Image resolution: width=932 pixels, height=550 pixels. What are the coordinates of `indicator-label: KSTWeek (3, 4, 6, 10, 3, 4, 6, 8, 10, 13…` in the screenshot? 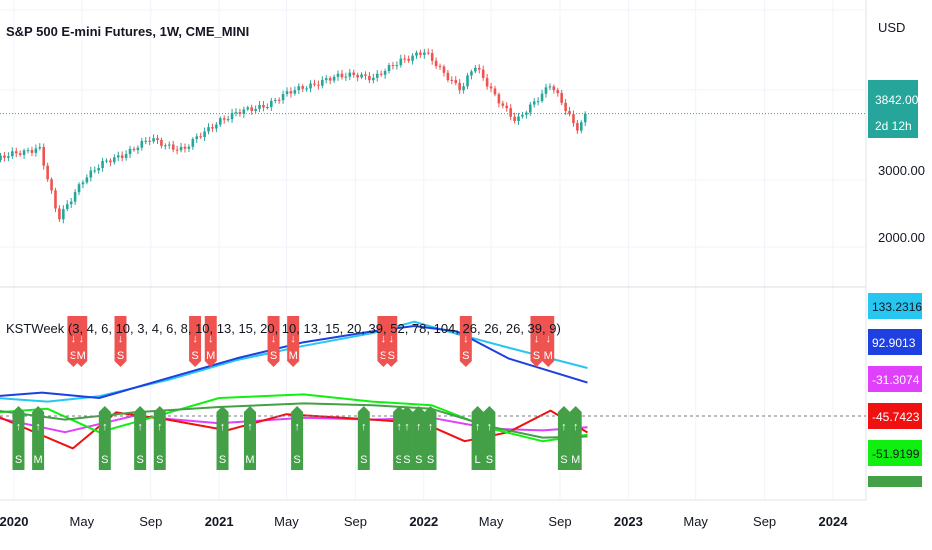 It's located at (283, 328).